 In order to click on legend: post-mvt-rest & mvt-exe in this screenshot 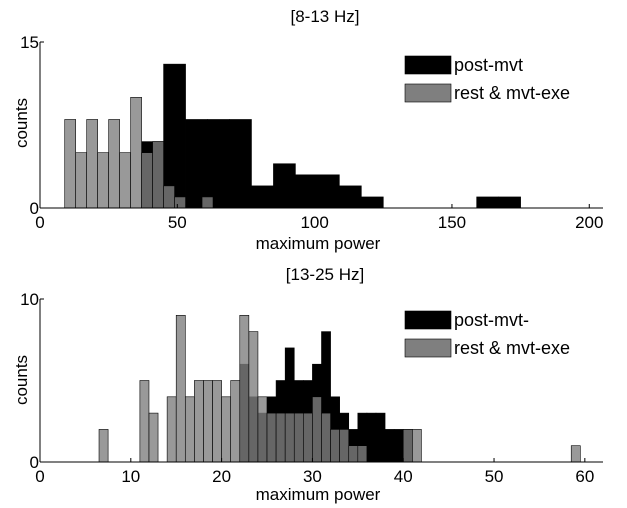, I will do `click(487, 334)`.